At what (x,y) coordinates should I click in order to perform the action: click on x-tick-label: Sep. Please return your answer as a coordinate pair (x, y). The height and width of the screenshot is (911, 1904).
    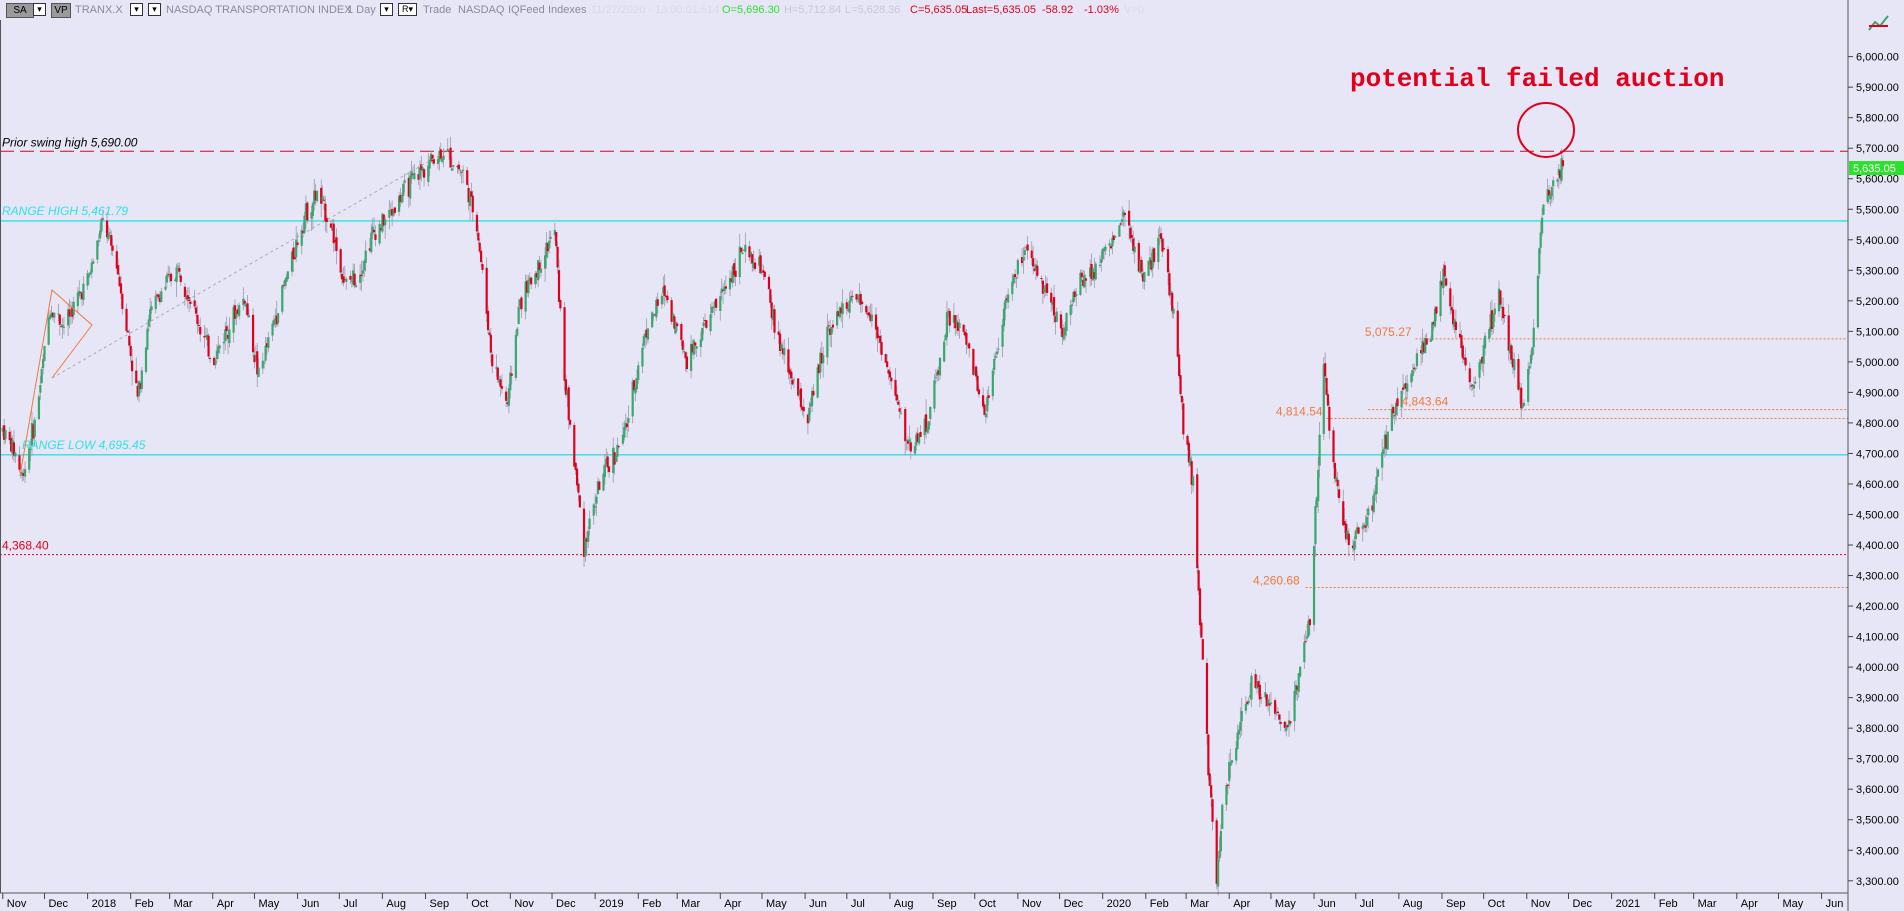
    Looking at the image, I should click on (1456, 904).